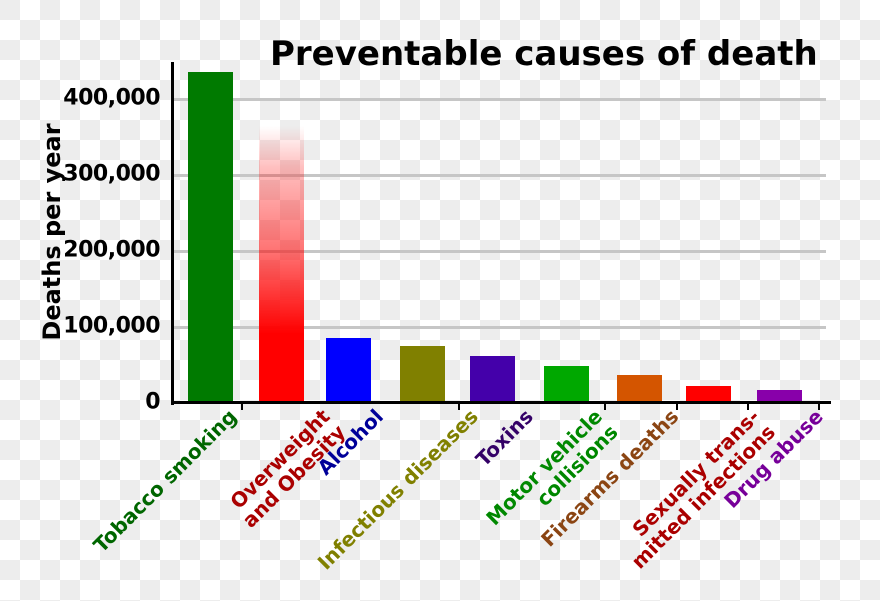  What do you see at coordinates (111, 250) in the screenshot?
I see `y-tick-label: 200,000` at bounding box center [111, 250].